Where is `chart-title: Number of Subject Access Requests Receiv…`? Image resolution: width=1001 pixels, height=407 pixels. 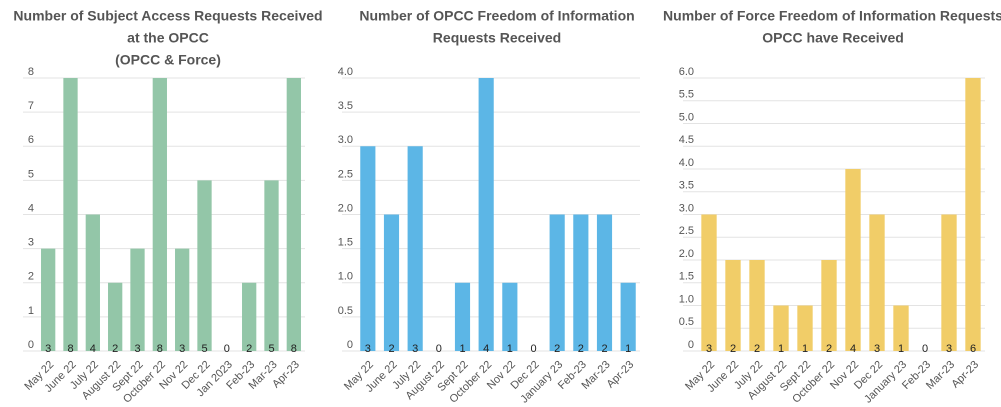 chart-title: Number of Subject Access Requests Receiv… is located at coordinates (167, 16).